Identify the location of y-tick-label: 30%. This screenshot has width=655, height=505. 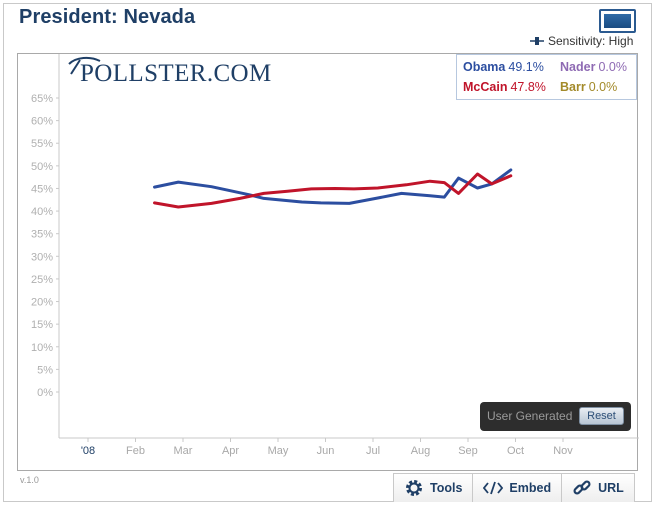
(42, 257).